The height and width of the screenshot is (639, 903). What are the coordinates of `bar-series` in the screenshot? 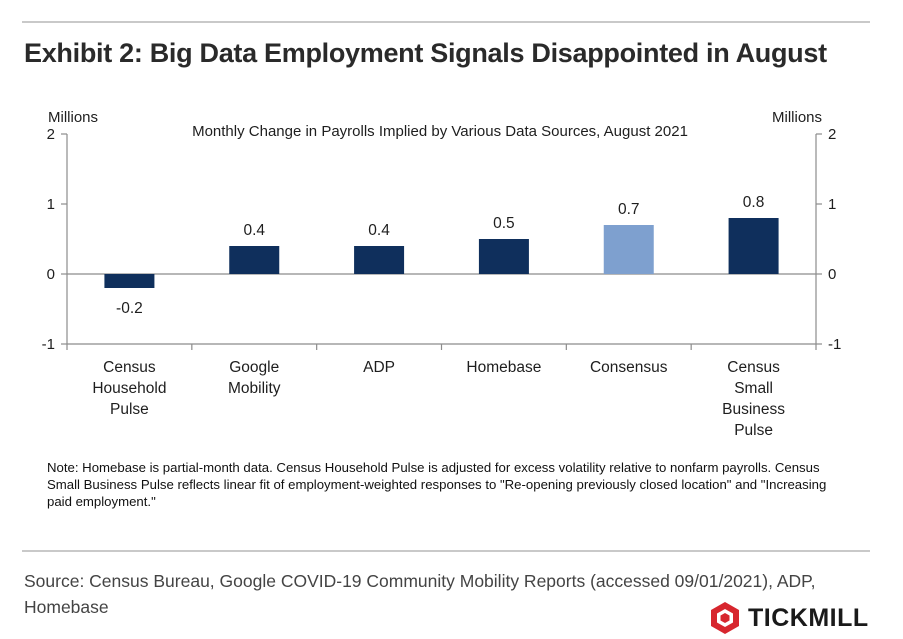 It's located at (441, 253).